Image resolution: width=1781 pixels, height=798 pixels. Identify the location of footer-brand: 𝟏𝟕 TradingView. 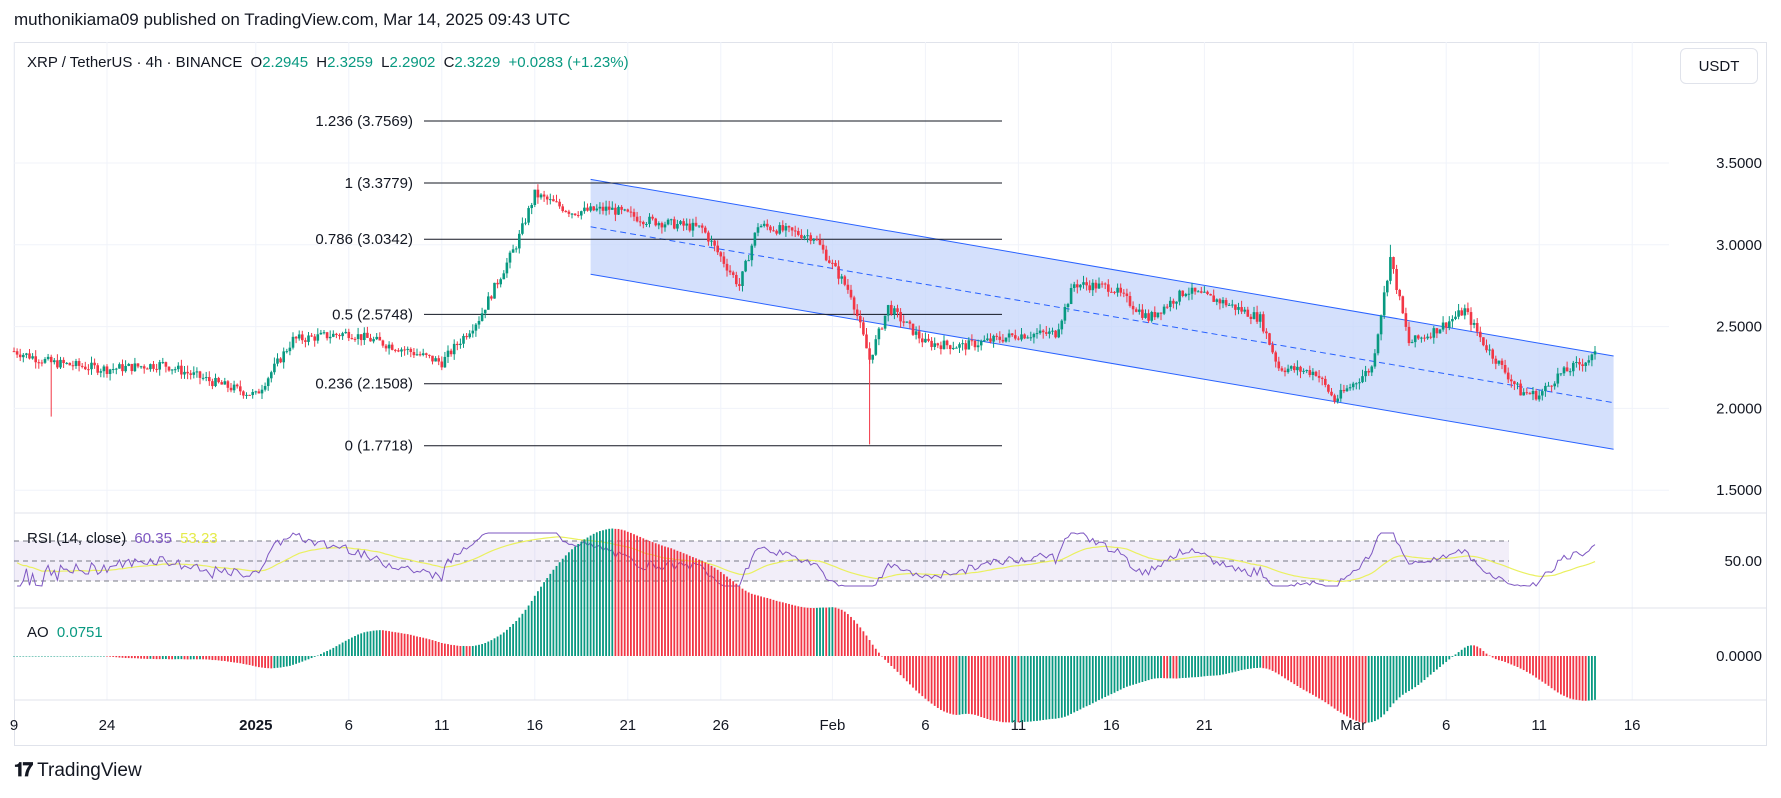
(78, 771).